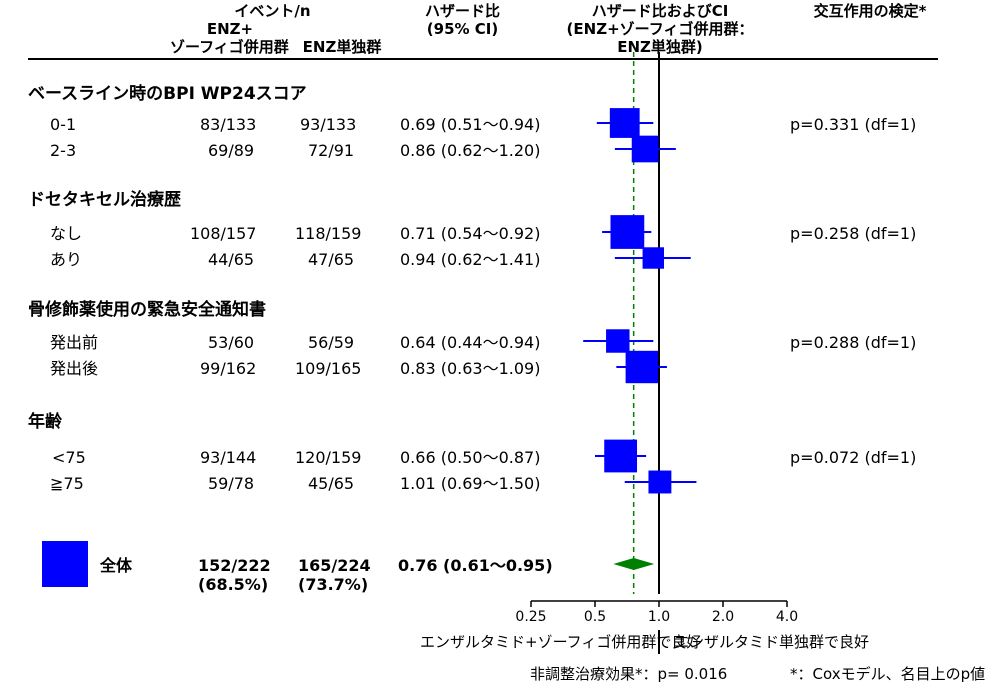  I want to click on section-title-docetaxel: ドセタキセル治療歴, so click(104, 200).